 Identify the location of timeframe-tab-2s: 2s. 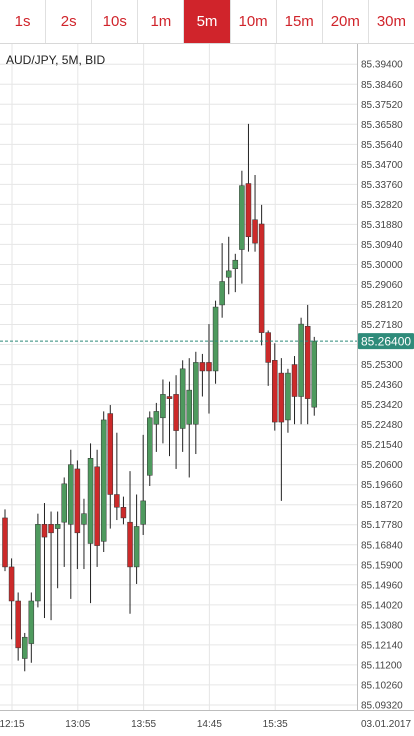
(69, 21).